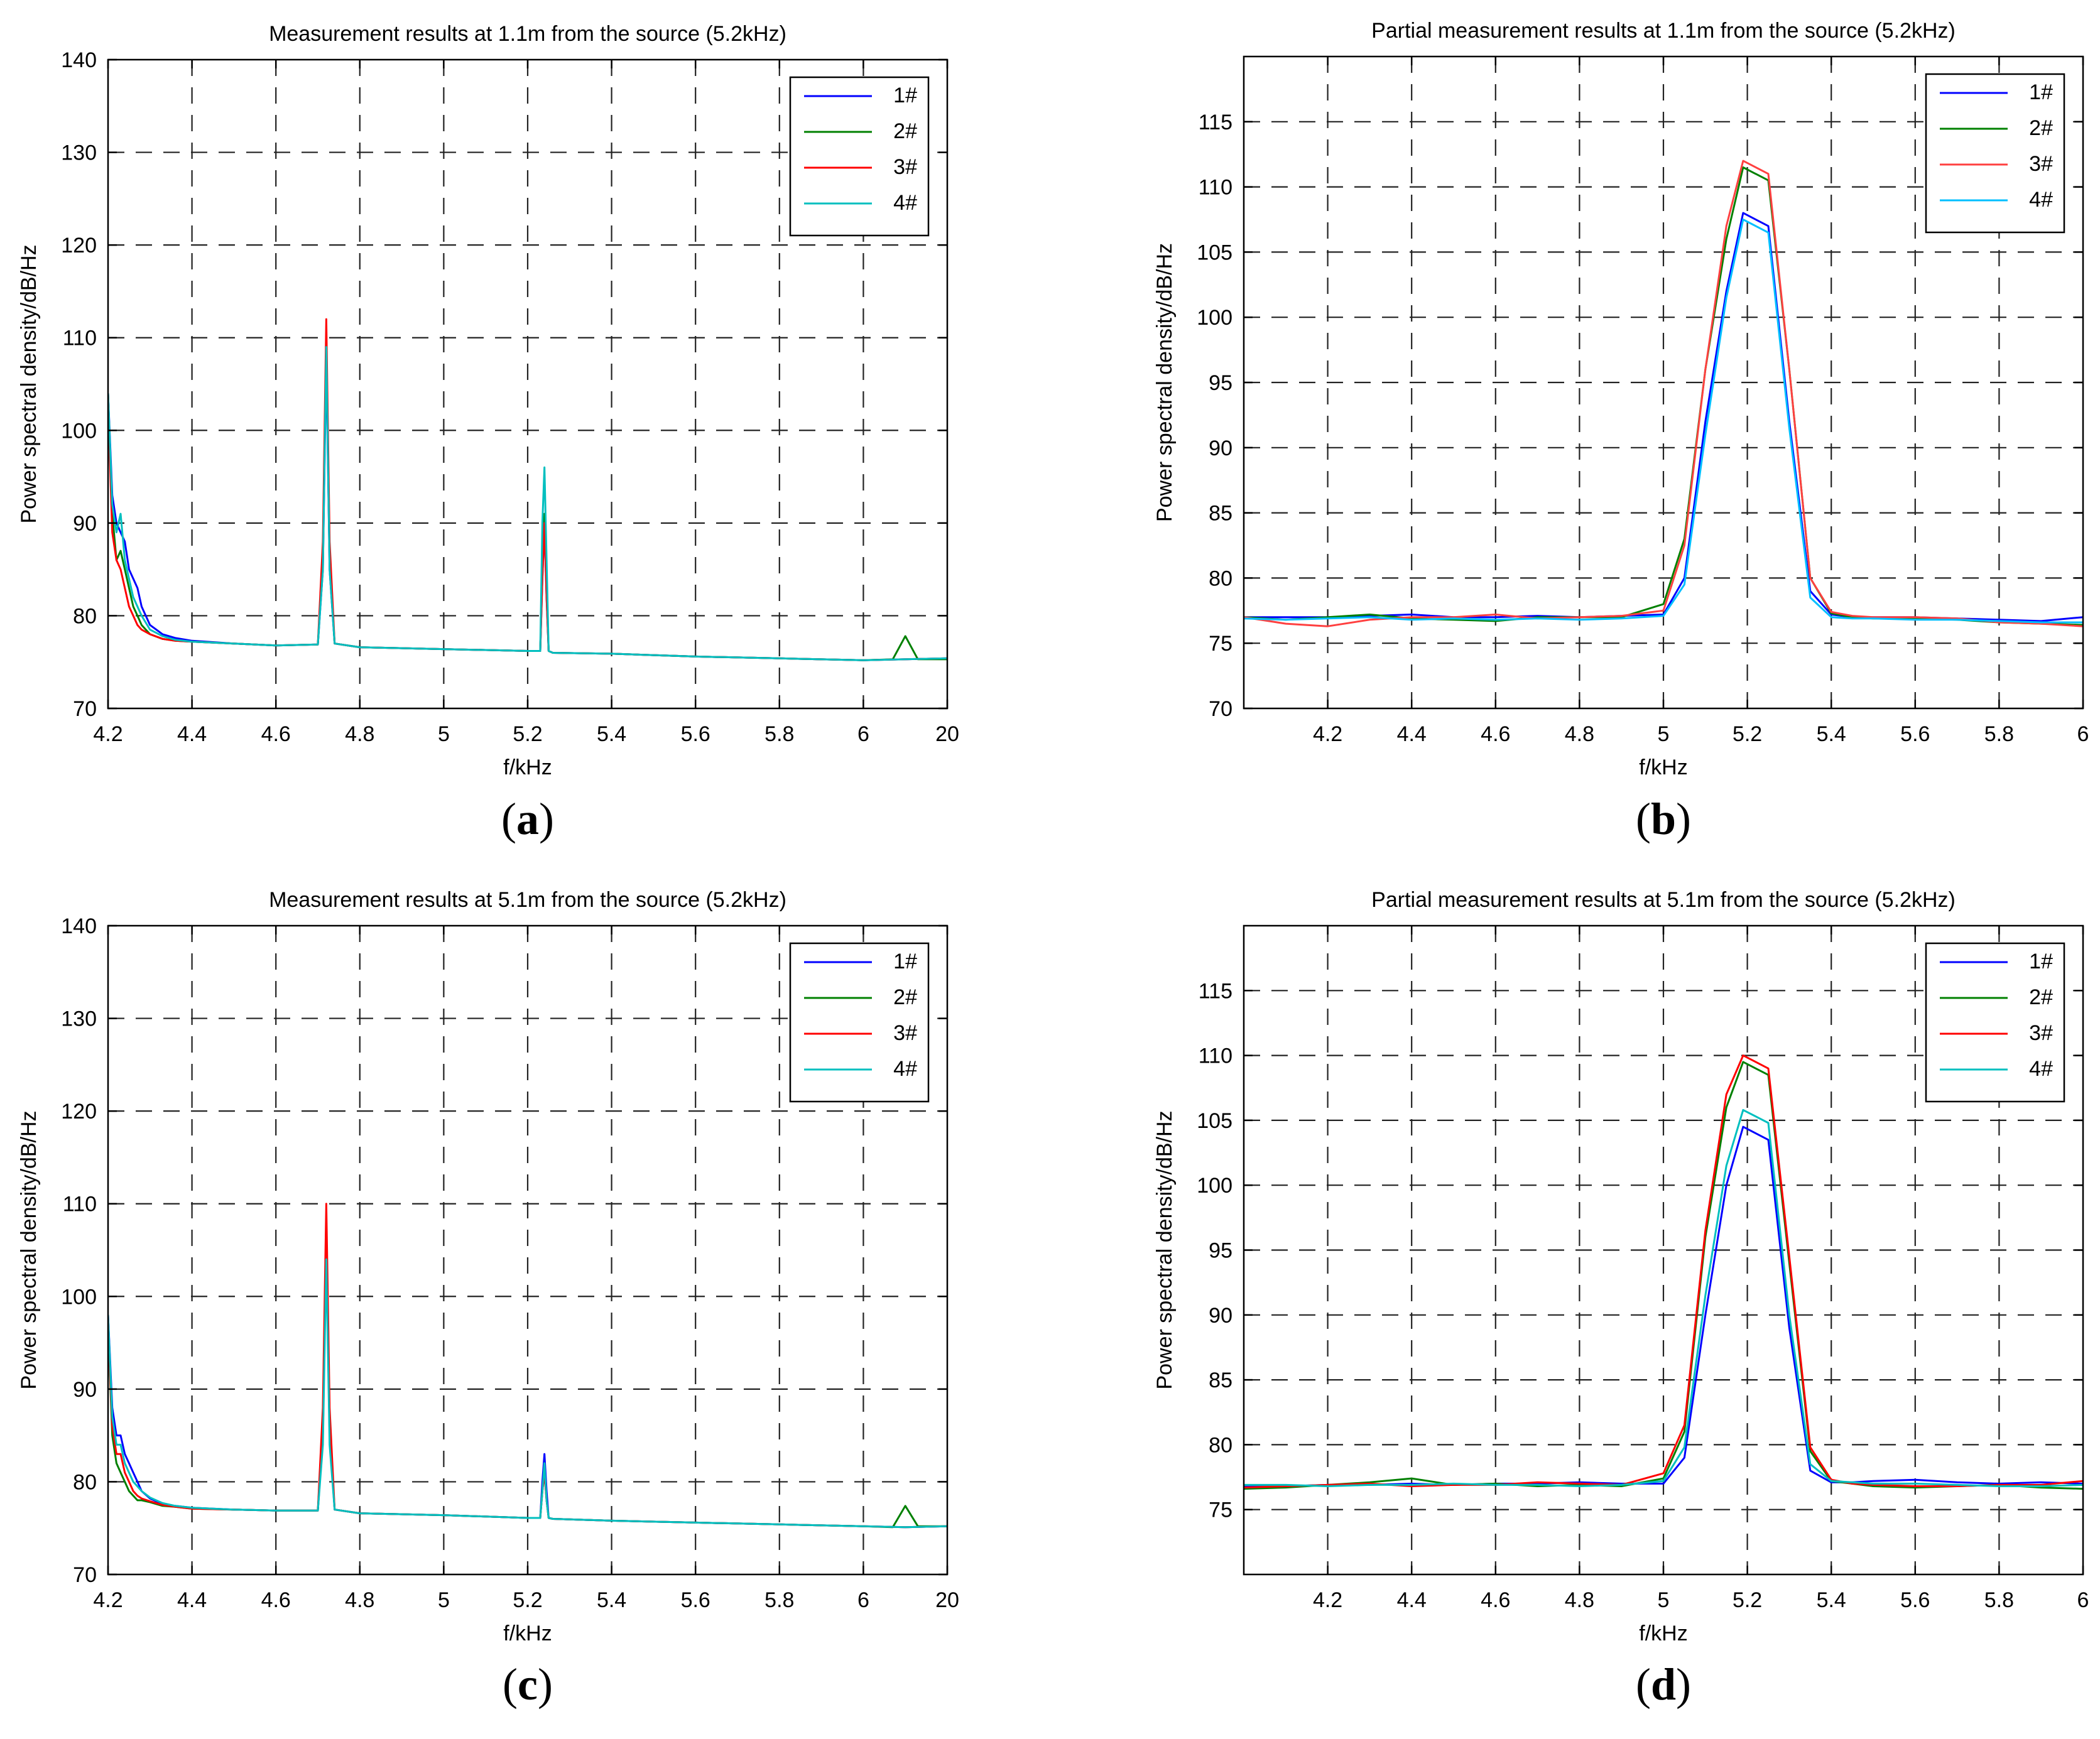  What do you see at coordinates (1327, 734) in the screenshot?
I see `panel-b-xtick-label: 4.2` at bounding box center [1327, 734].